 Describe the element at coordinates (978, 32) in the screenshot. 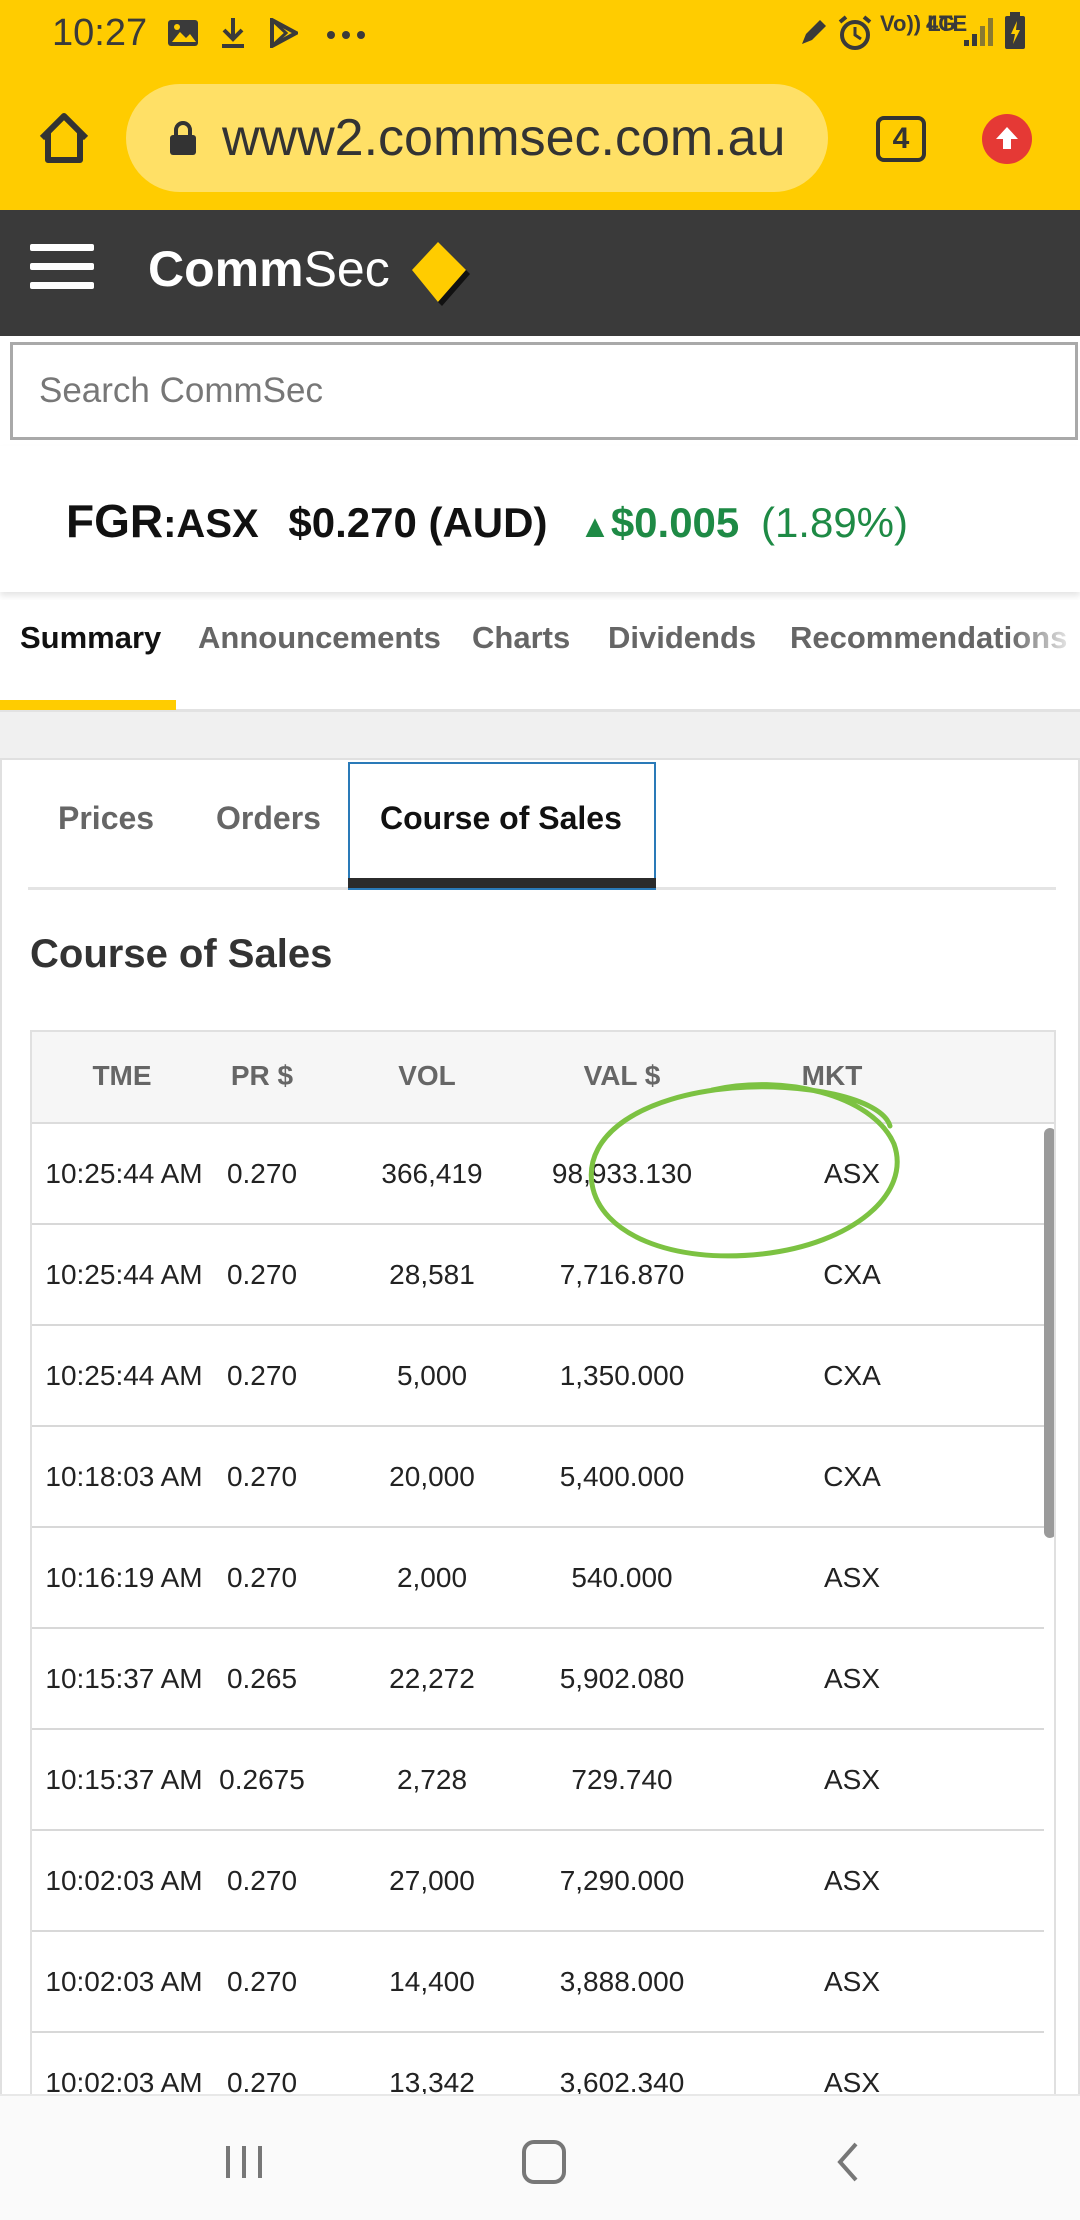

I see `signal-icon` at that location.